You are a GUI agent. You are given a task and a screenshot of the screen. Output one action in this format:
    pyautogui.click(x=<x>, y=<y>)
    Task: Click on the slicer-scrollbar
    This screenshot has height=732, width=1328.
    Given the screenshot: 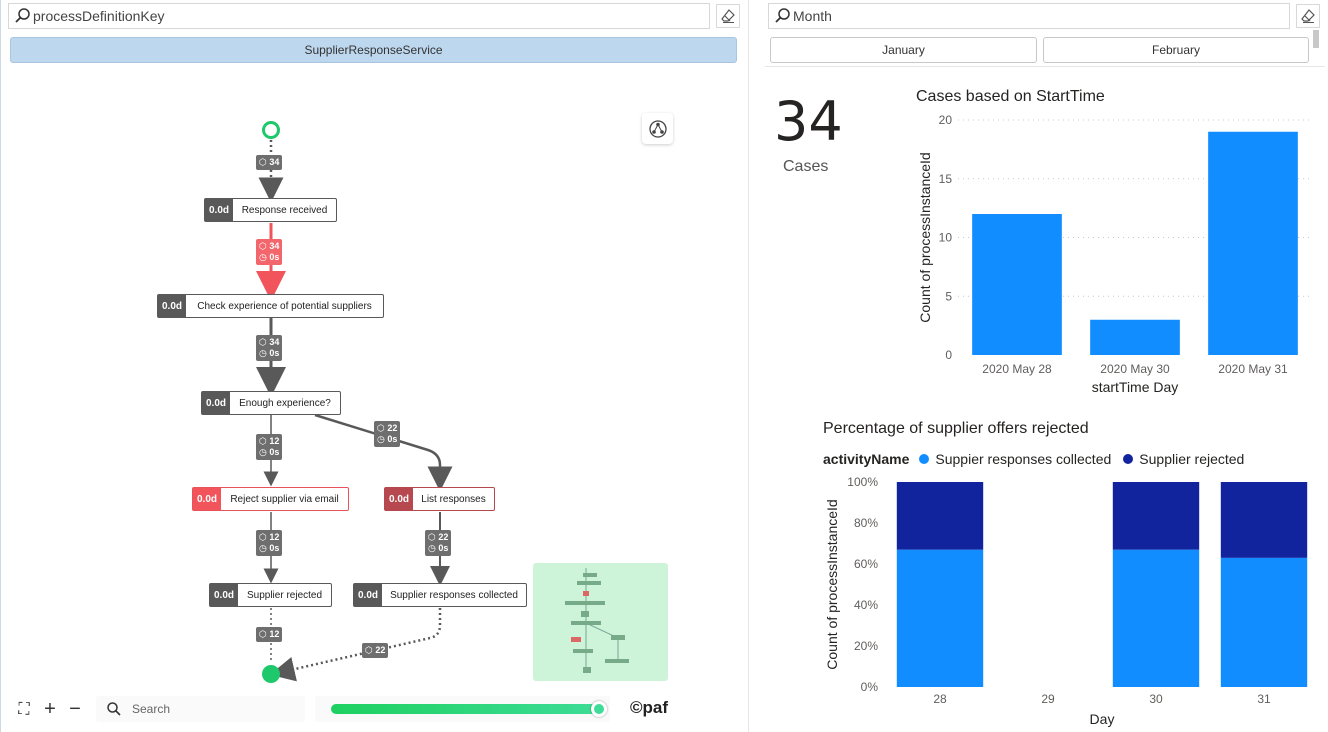 What is the action you would take?
    pyautogui.click(x=1316, y=39)
    